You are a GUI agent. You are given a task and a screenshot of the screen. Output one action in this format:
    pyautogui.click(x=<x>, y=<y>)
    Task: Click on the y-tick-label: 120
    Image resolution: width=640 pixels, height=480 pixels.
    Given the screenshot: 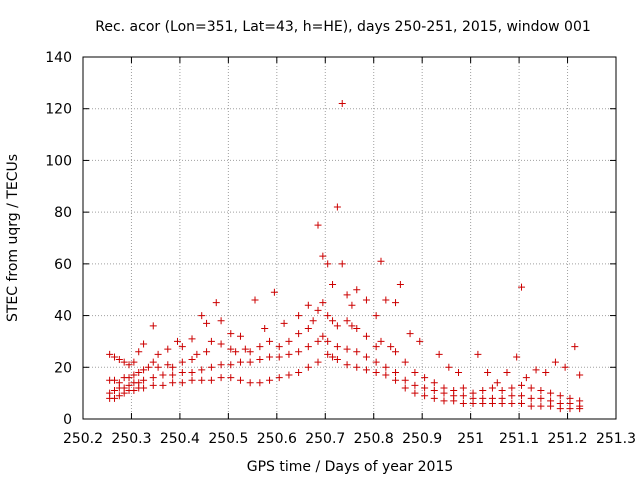 What is the action you would take?
    pyautogui.click(x=58, y=110)
    